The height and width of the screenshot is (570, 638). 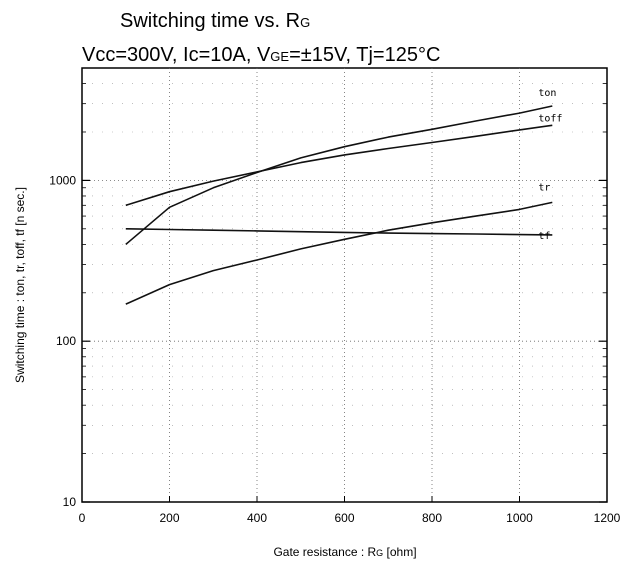 What do you see at coordinates (305, 22) in the screenshot?
I see `chart-title-subscript: G` at bounding box center [305, 22].